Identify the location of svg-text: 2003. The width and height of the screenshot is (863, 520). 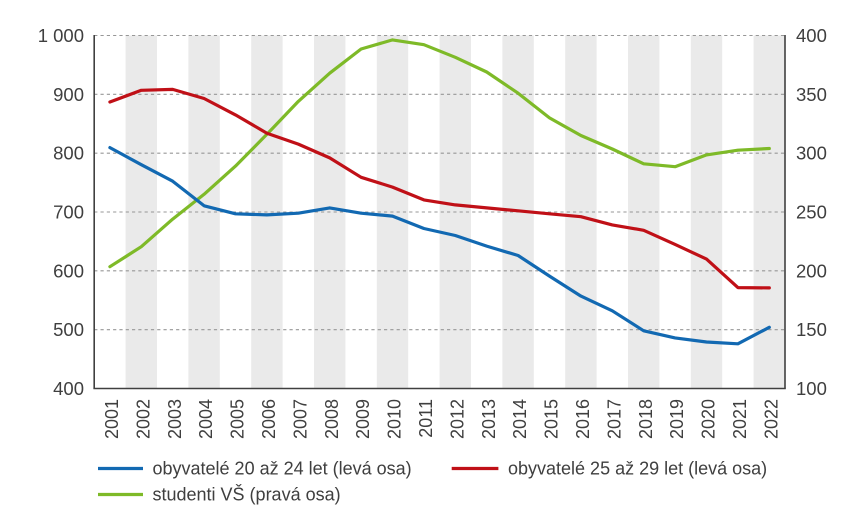
(175, 419).